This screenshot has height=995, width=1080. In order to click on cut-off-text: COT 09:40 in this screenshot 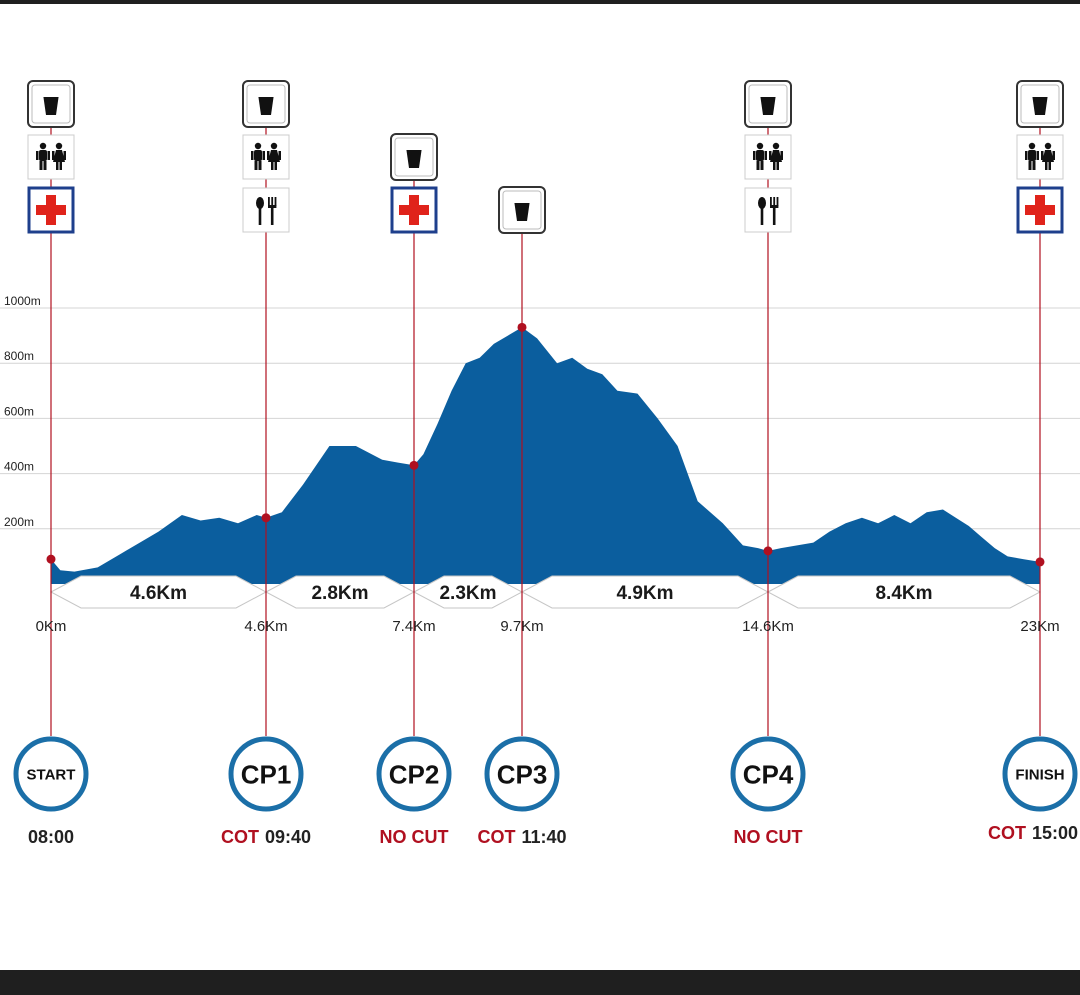, I will do `click(266, 837)`.